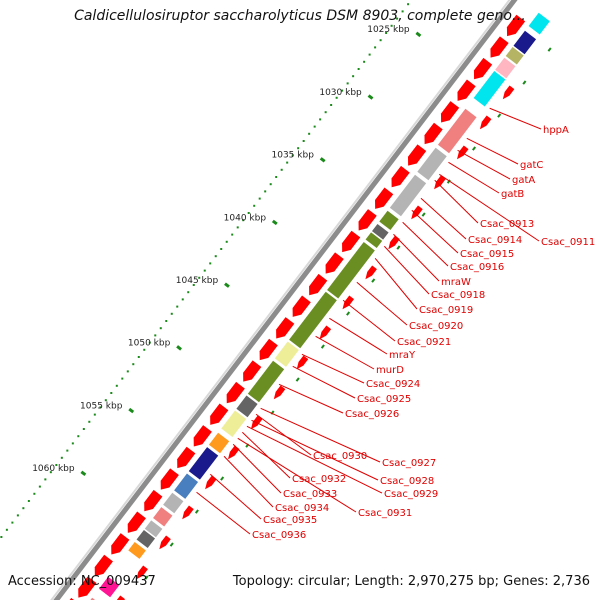  What do you see at coordinates (340, 93) in the screenshot?
I see `scale-label: 1030 kbp` at bounding box center [340, 93].